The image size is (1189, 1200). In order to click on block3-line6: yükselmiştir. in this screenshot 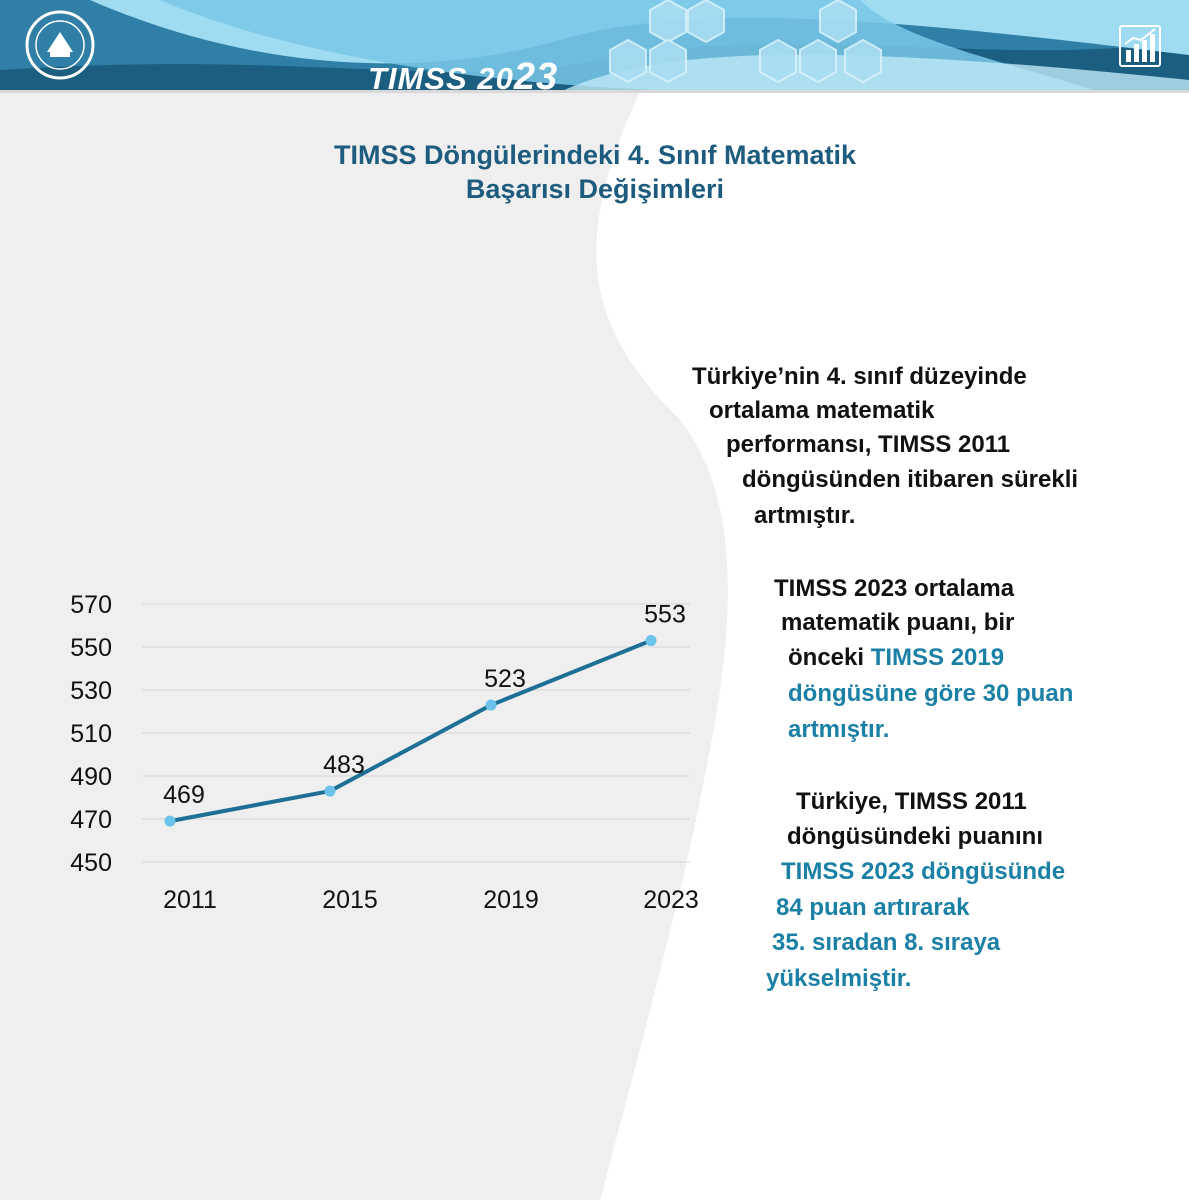, I will do `click(839, 978)`.